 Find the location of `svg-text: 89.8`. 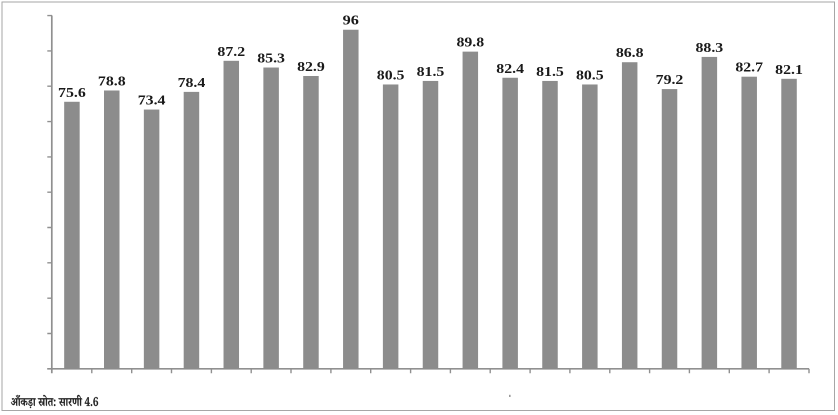

svg-text: 89.8 is located at coordinates (470, 42).